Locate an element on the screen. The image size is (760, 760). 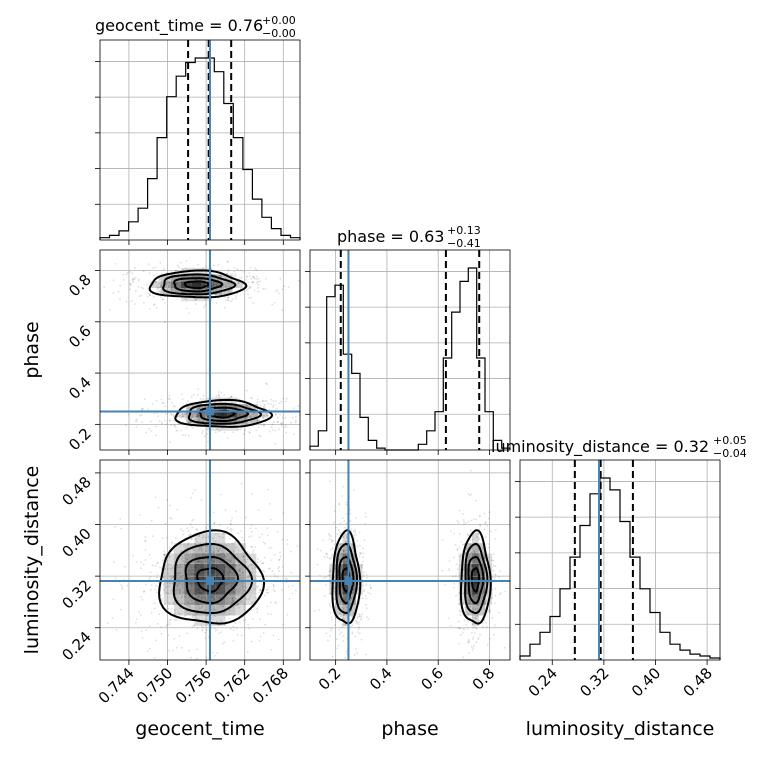
truth-marker is located at coordinates (209, 580).